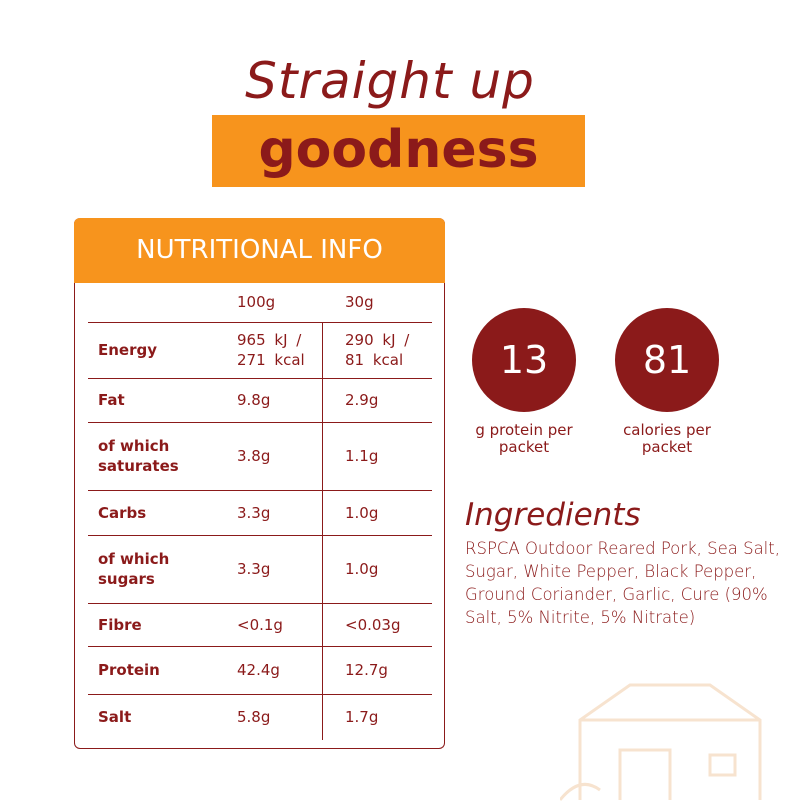 This screenshot has width=800, height=801. What do you see at coordinates (390, 81) in the screenshot?
I see `headline: Straight up` at bounding box center [390, 81].